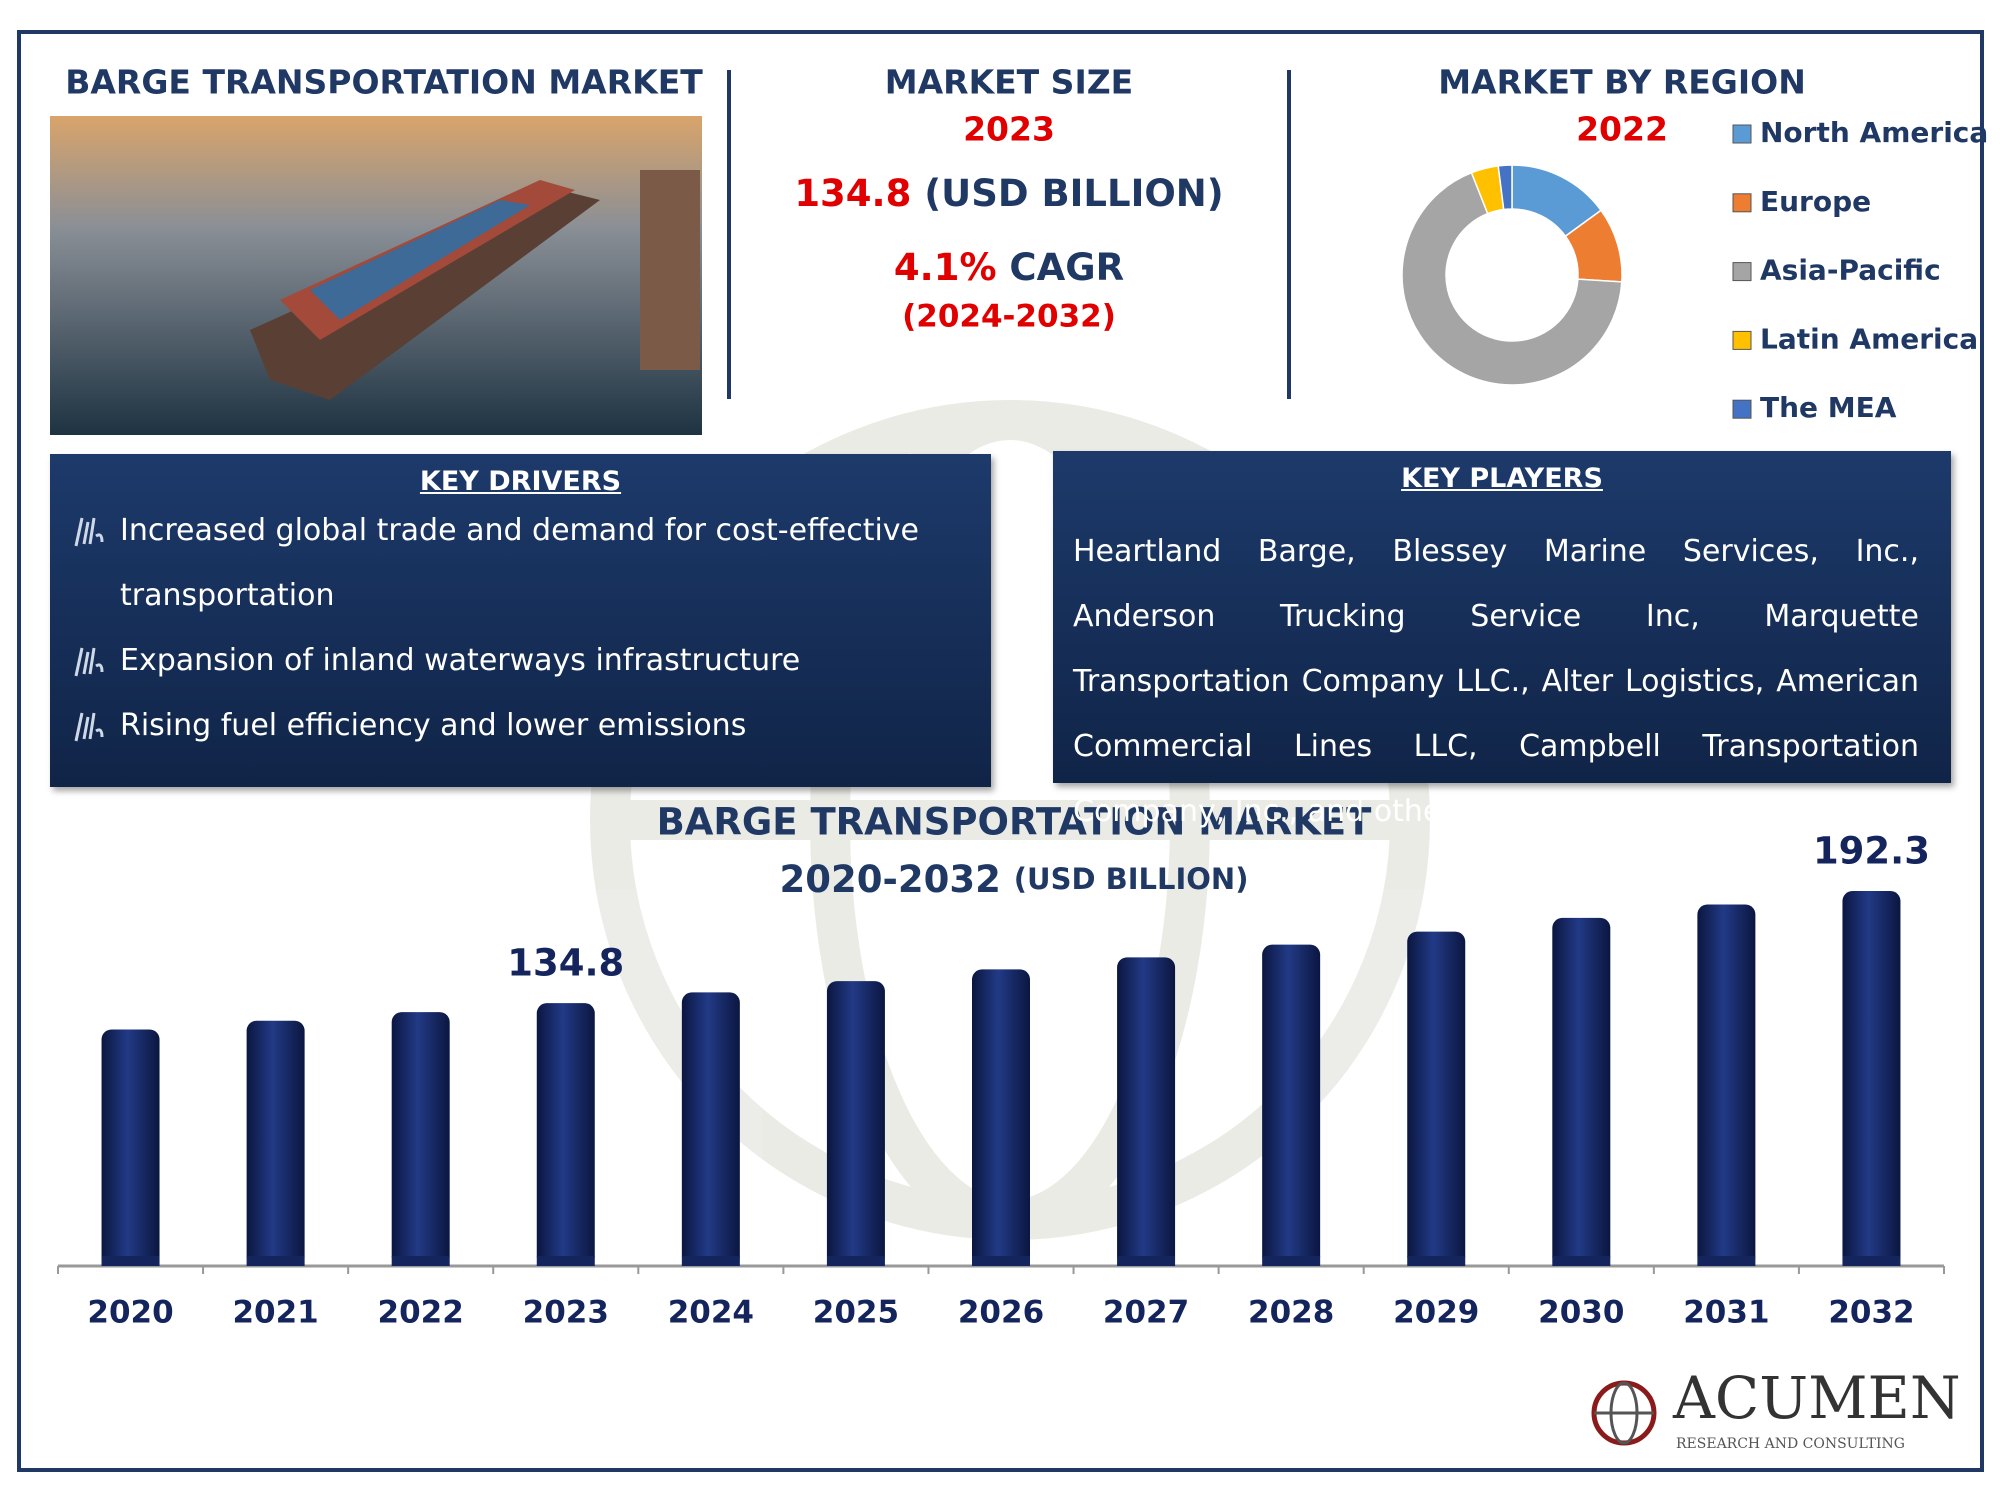 The width and height of the screenshot is (2000, 1500). Describe the element at coordinates (1291, 1313) in the screenshot. I see `x-tick-label: 2028` at that location.